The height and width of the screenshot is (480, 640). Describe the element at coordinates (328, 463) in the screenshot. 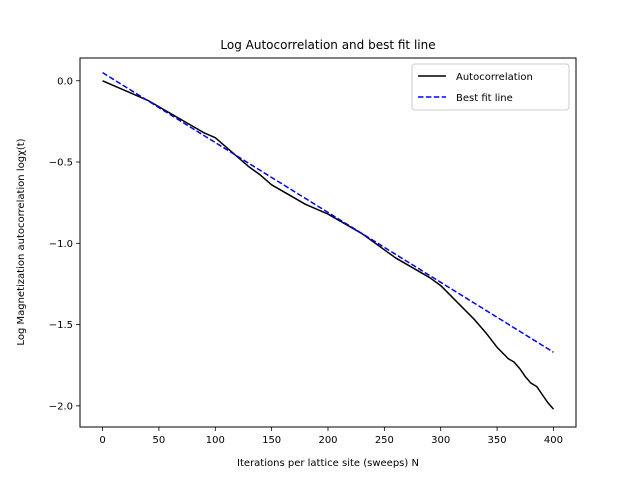

I see `x-axis-label: Iterations per lattice site (sweeps) N` at that location.